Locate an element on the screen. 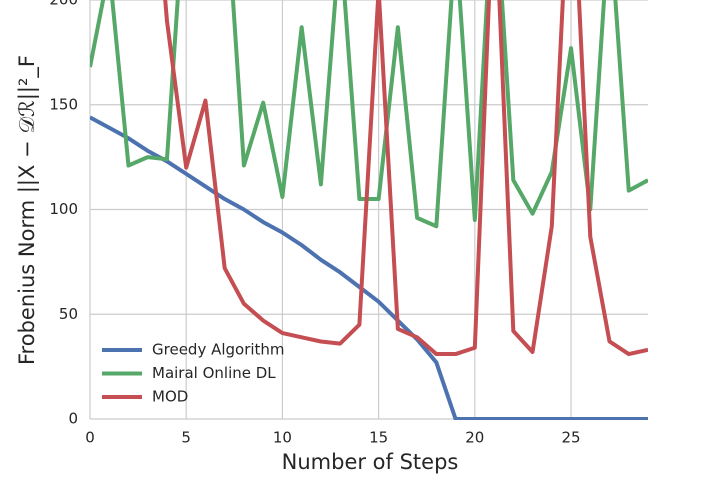 This screenshot has width=720, height=480. y-tick-label: 50 is located at coordinates (68, 314).